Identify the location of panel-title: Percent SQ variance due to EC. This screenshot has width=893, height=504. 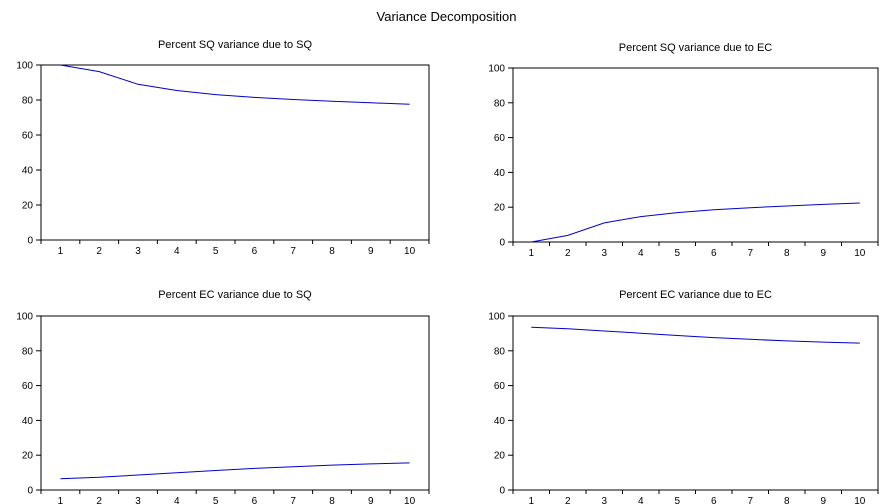
(696, 48).